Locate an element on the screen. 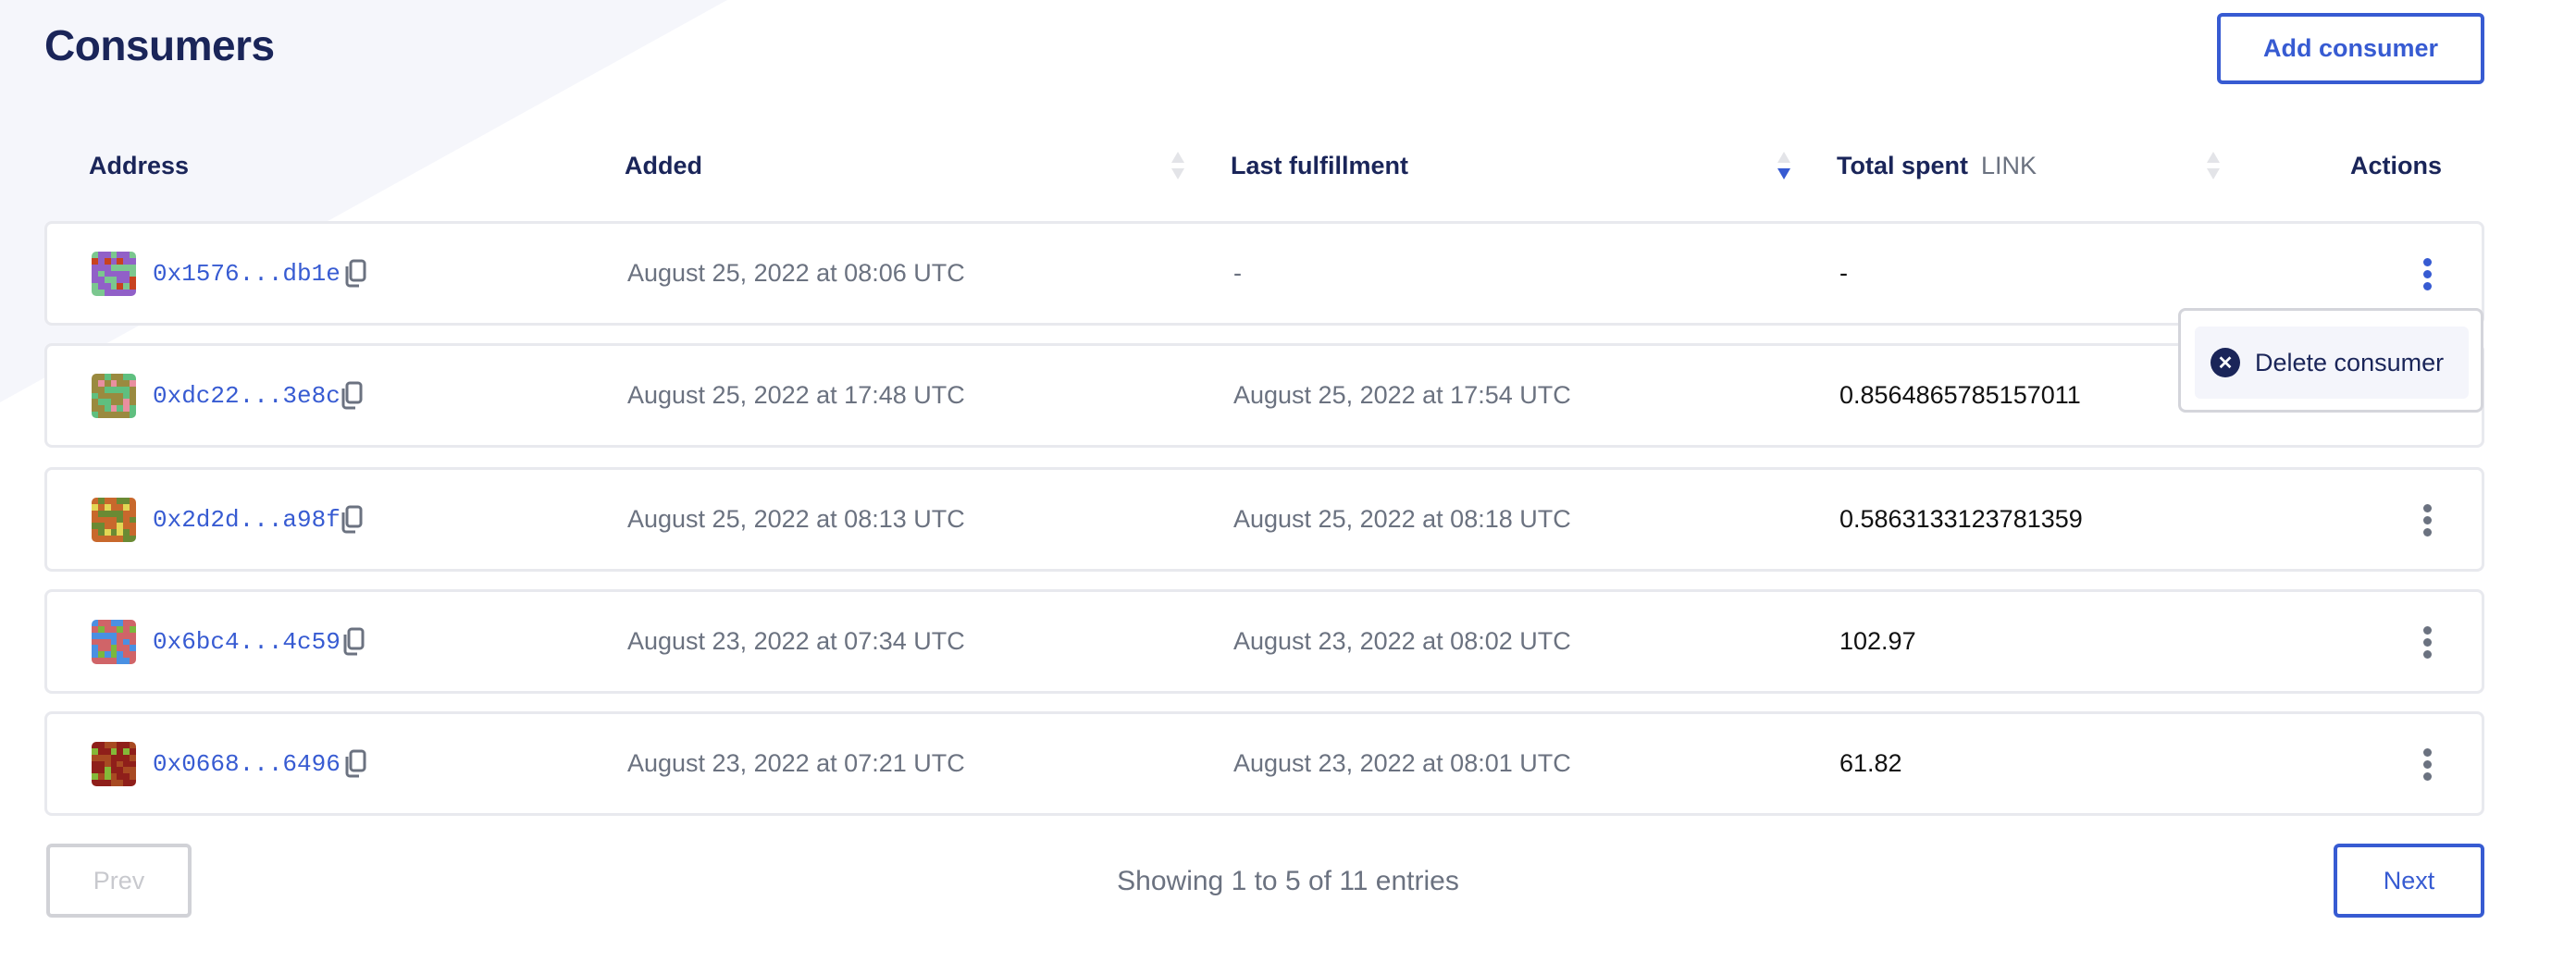  last-fulfillment-date: August 25, 2022 at 08:18 UTC is located at coordinates (1402, 519).